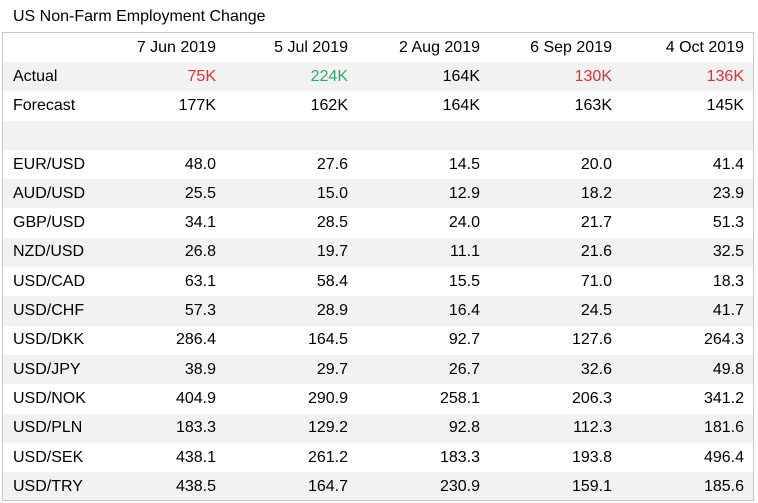  What do you see at coordinates (423, 194) in the screenshot?
I see `pair-value: 12.9` at bounding box center [423, 194].